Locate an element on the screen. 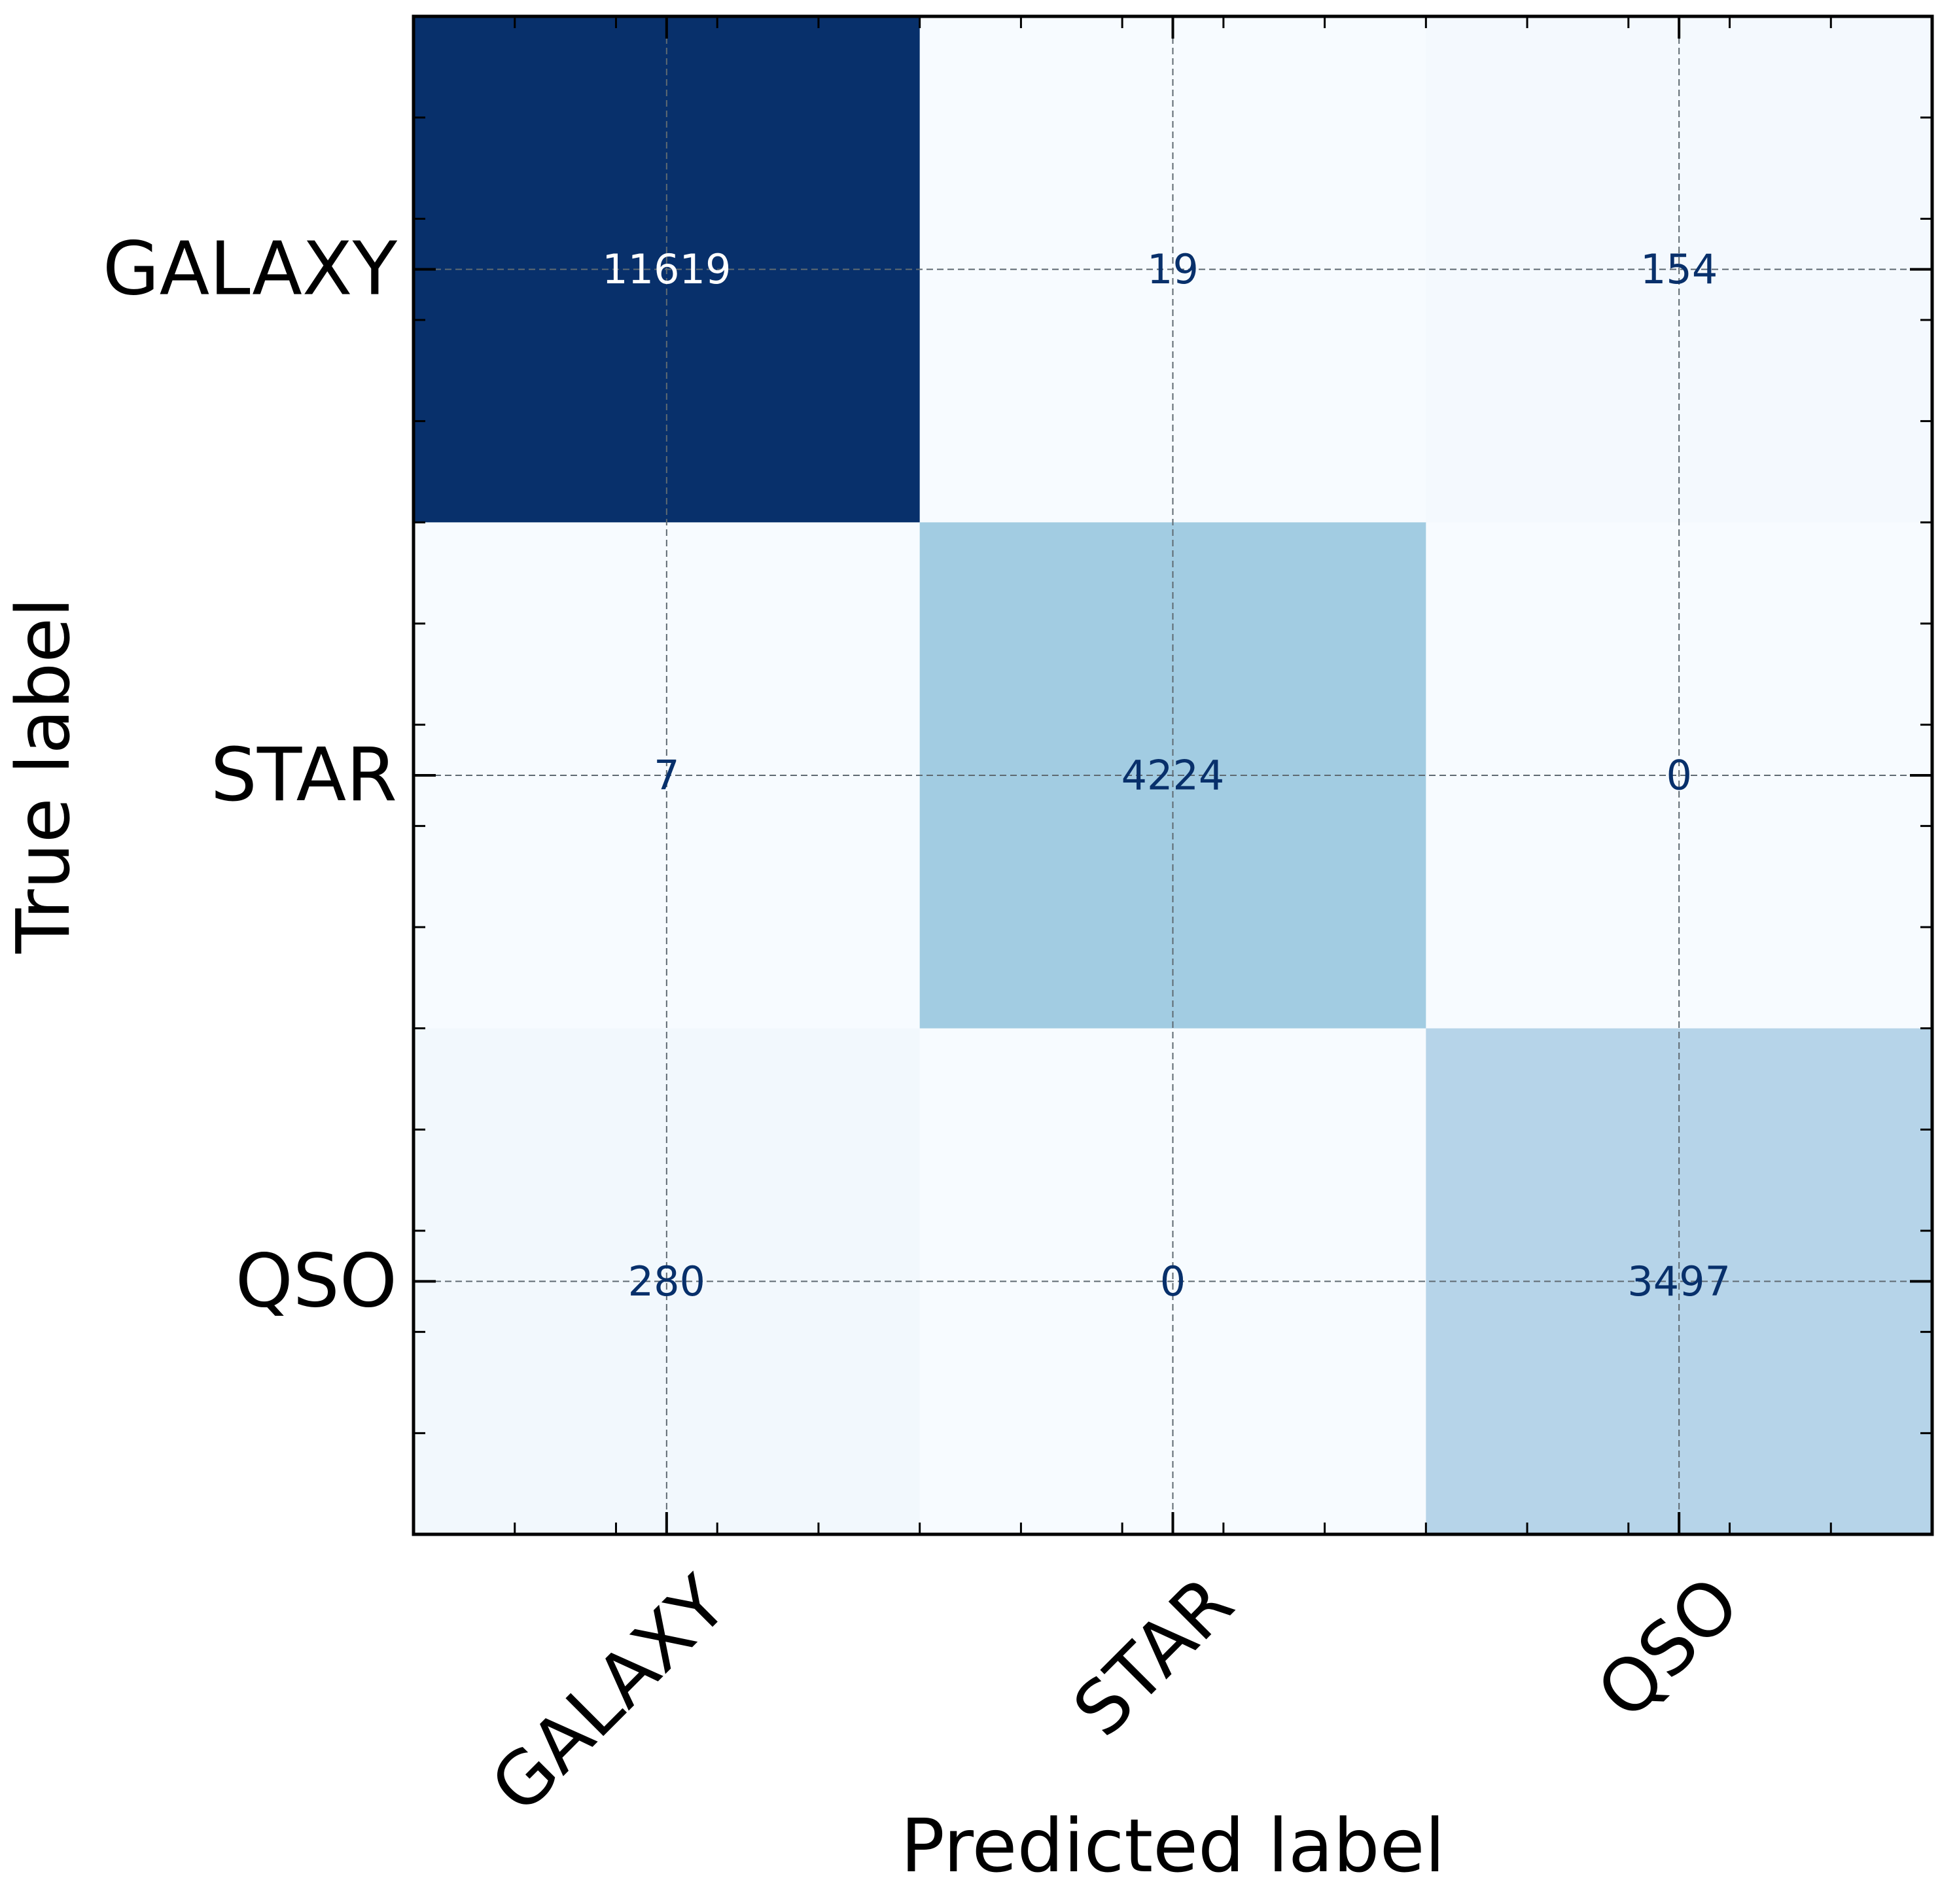 Image resolution: width=1940 pixels, height=1904 pixels. cell-value-label: 280 is located at coordinates (666, 1281).